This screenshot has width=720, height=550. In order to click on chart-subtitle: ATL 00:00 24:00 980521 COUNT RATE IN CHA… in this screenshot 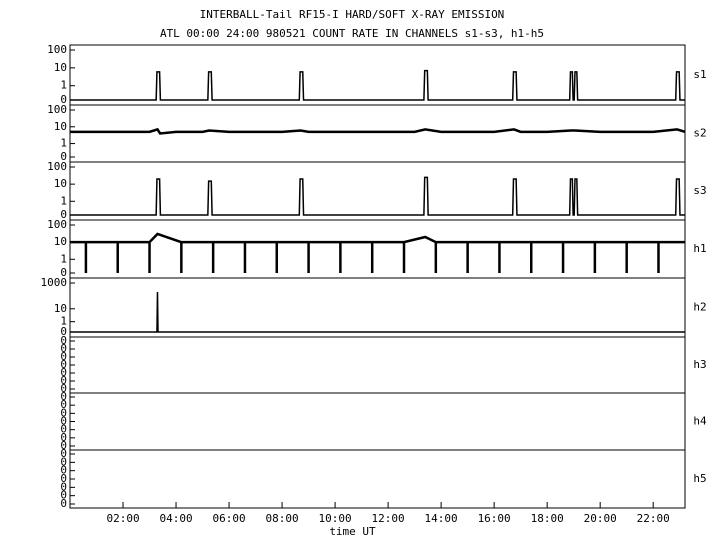, I will do `click(352, 33)`.